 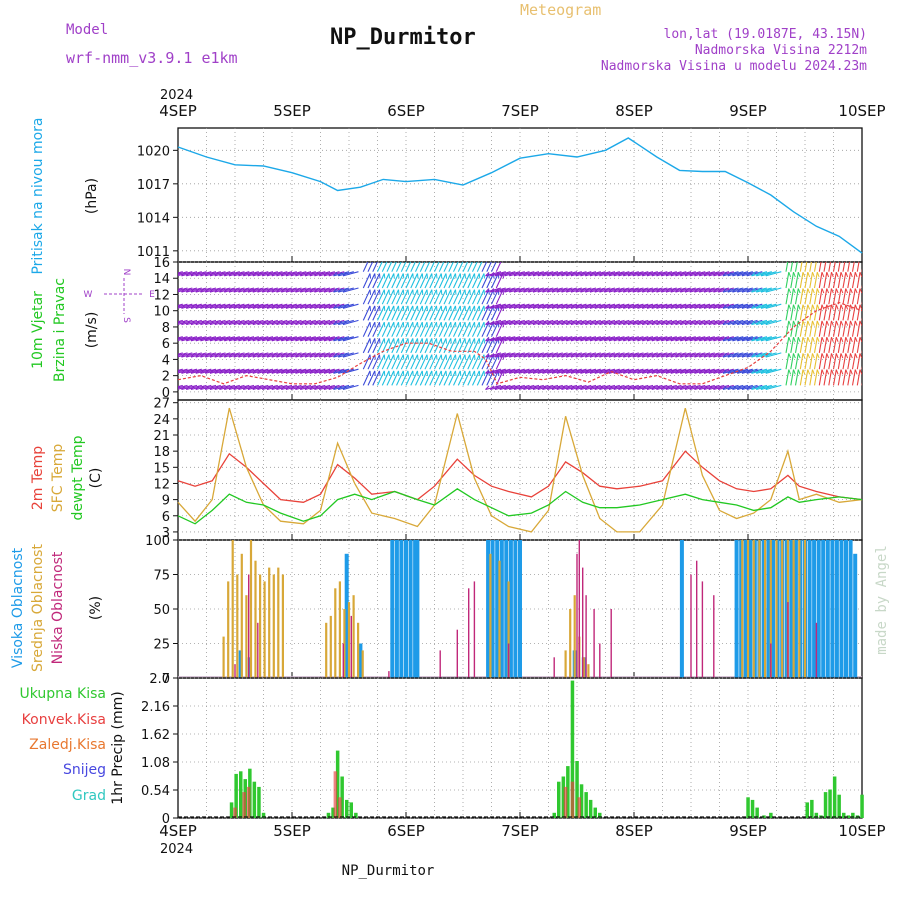 I want to click on day-label-bottom: 7SEP, so click(x=520, y=831).